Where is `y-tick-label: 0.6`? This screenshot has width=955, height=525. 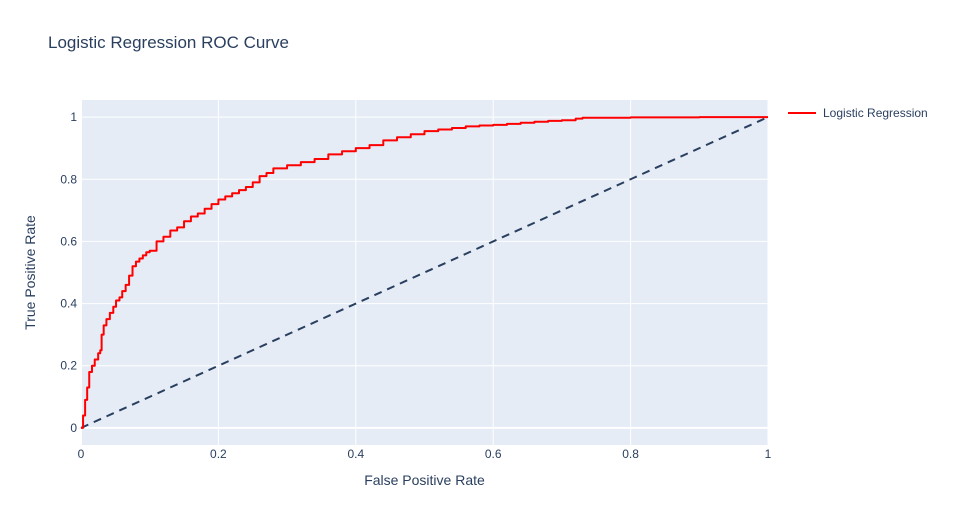 y-tick-label: 0.6 is located at coordinates (68, 241).